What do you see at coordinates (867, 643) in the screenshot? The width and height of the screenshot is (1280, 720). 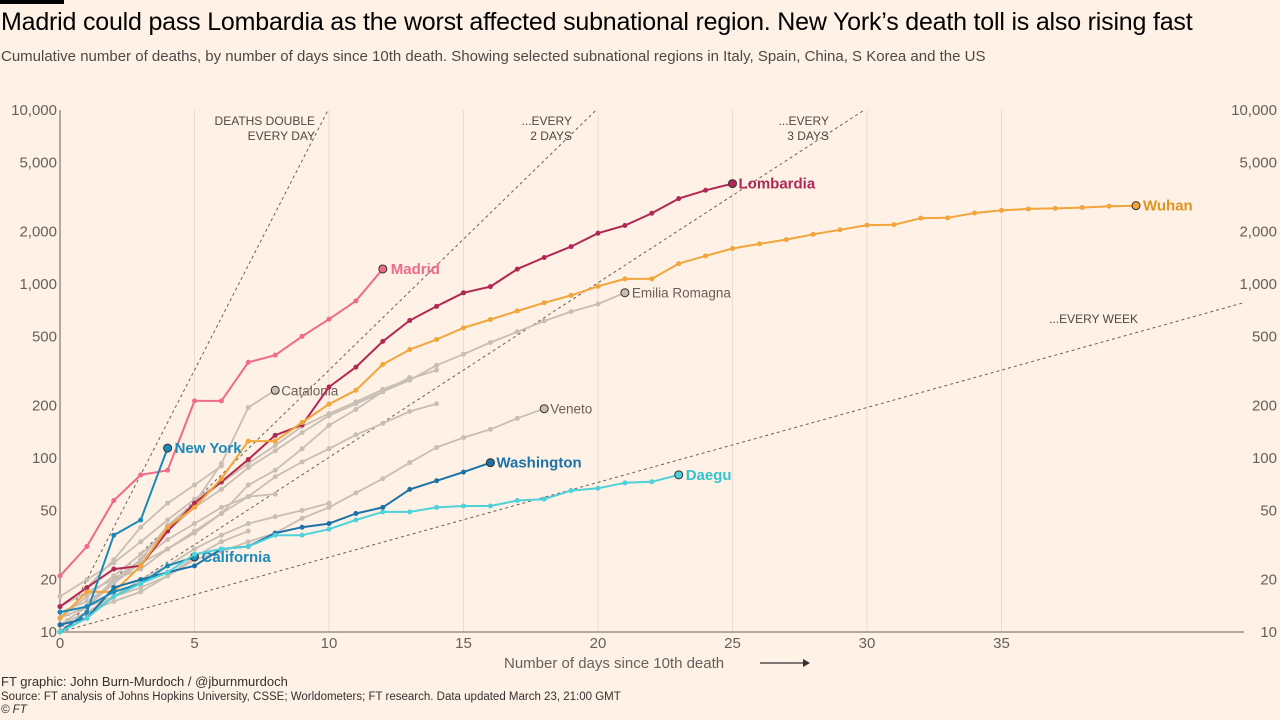 I see `x-tick-label: 30` at bounding box center [867, 643].